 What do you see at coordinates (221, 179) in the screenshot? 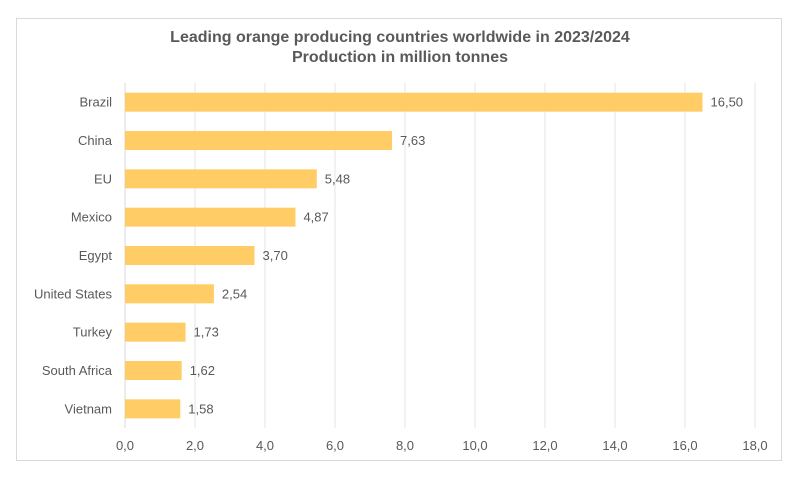
I see `bar-eu` at bounding box center [221, 179].